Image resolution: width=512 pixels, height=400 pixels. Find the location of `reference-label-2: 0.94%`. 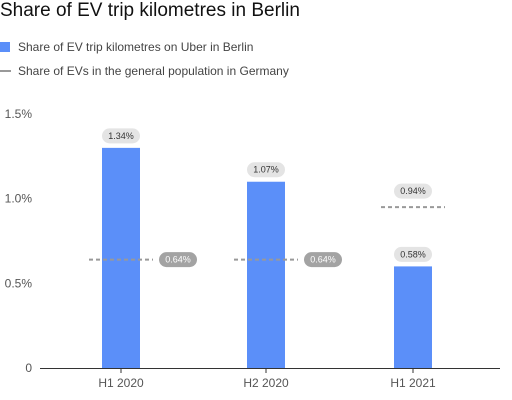

reference-label-2: 0.94% is located at coordinates (413, 191).